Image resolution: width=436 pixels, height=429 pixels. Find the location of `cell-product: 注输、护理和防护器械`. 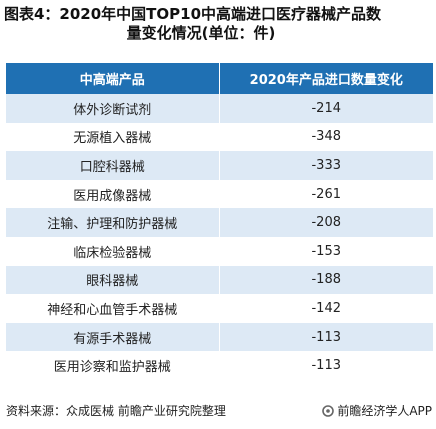

cell-product: 注输、护理和防护器械 is located at coordinates (113, 222).